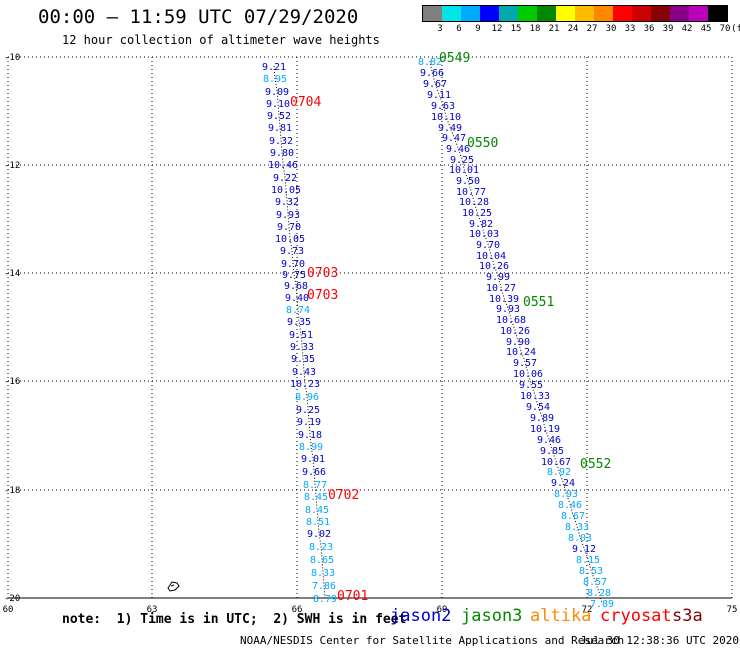 The image size is (740, 650). What do you see at coordinates (535, 396) in the screenshot?
I see `wave-height-value: 10.33` at bounding box center [535, 396].